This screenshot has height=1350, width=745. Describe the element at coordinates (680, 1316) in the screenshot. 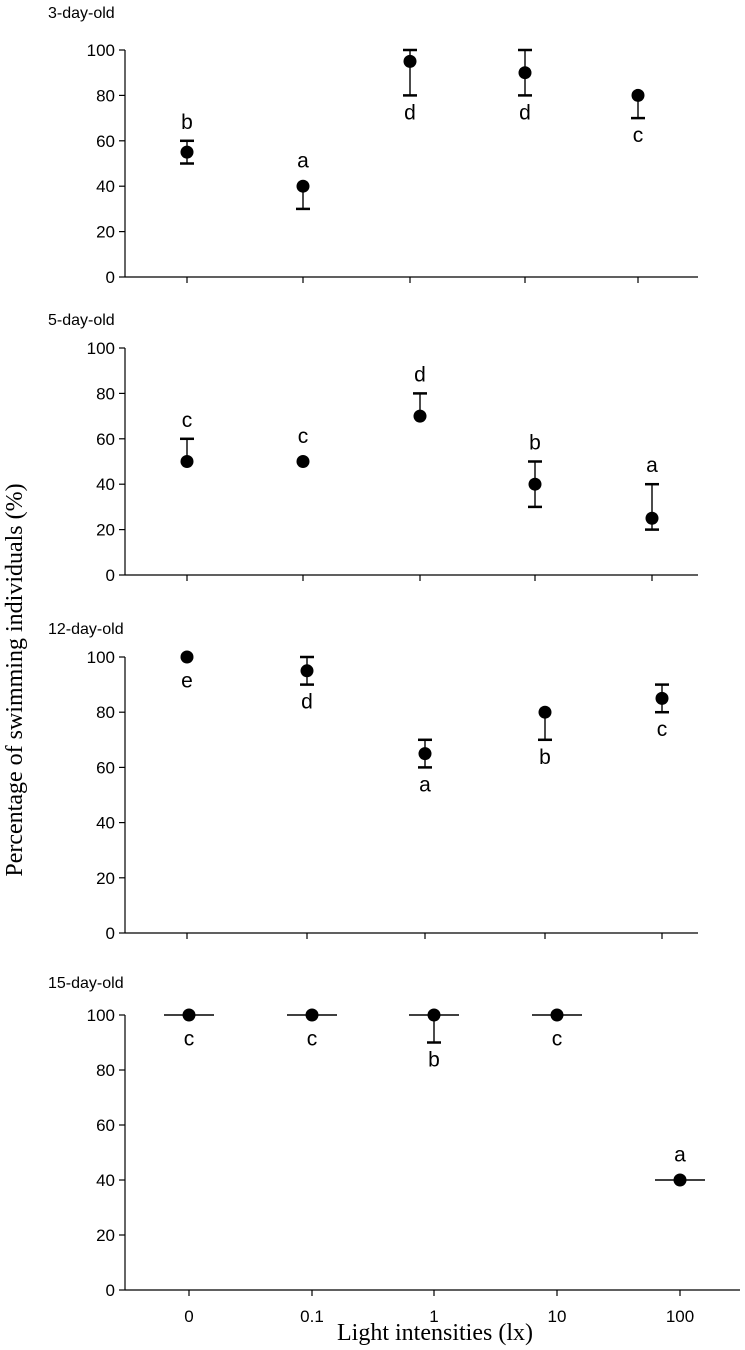

I see `x-tick-label: 100` at that location.